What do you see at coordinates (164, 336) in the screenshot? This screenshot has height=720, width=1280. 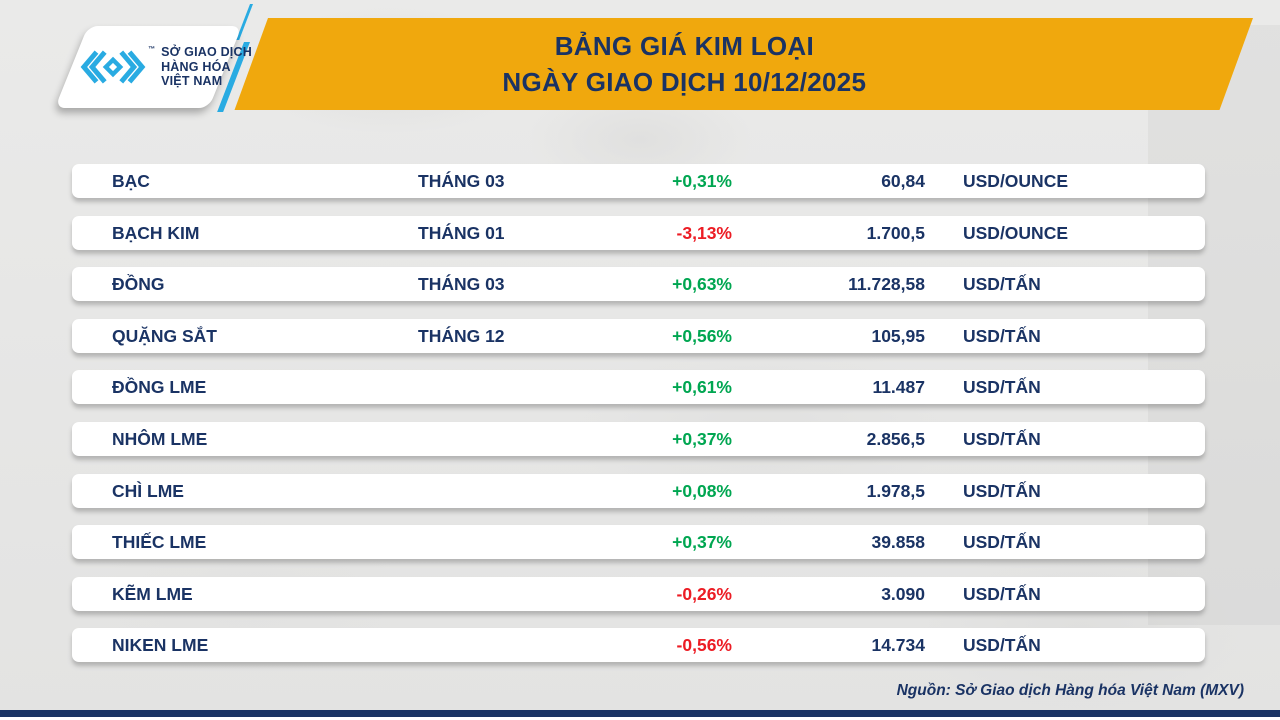 I see `commodity-name: QUẶNG SẮT` at bounding box center [164, 336].